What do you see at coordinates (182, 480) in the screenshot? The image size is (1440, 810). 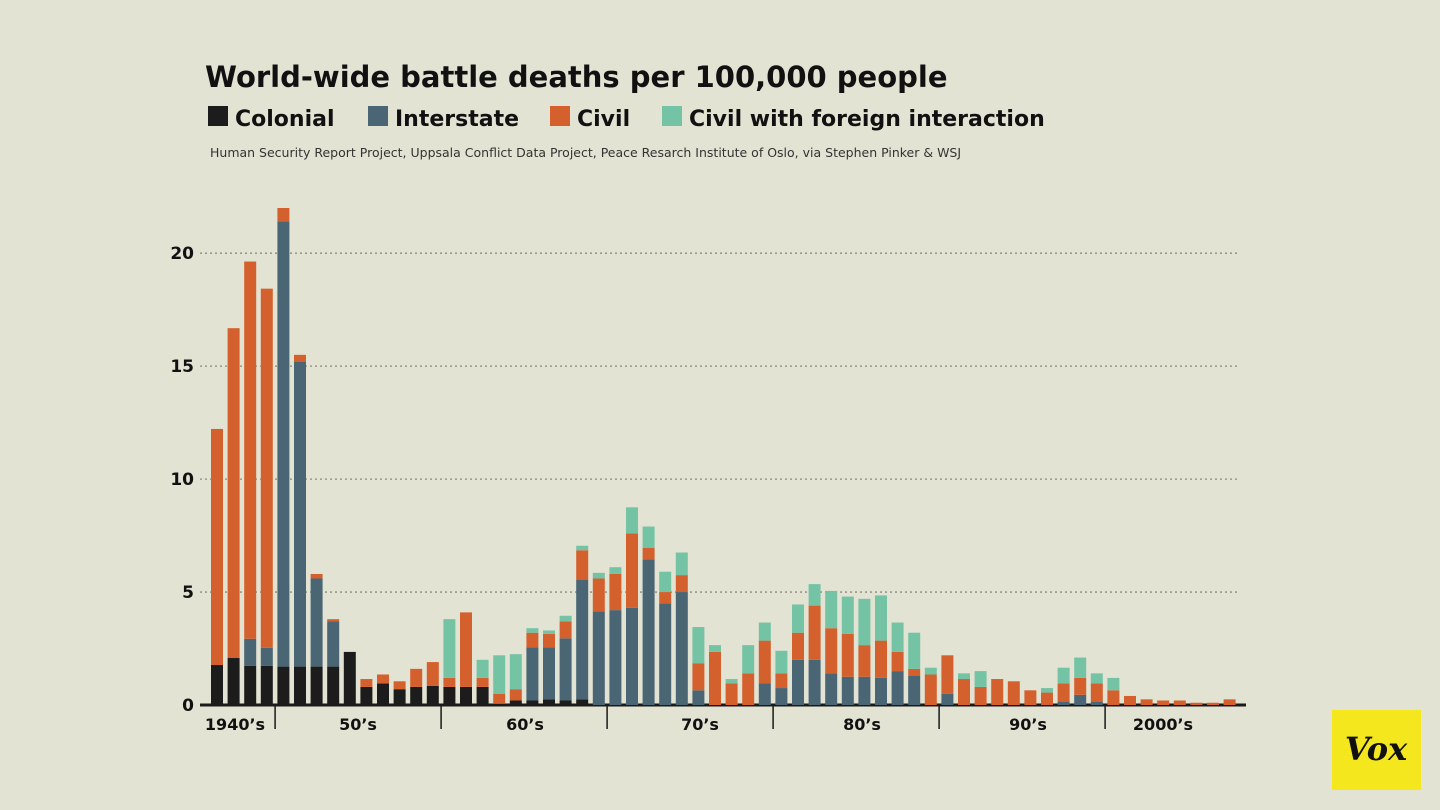 I see `y-tick-label: 10` at bounding box center [182, 480].